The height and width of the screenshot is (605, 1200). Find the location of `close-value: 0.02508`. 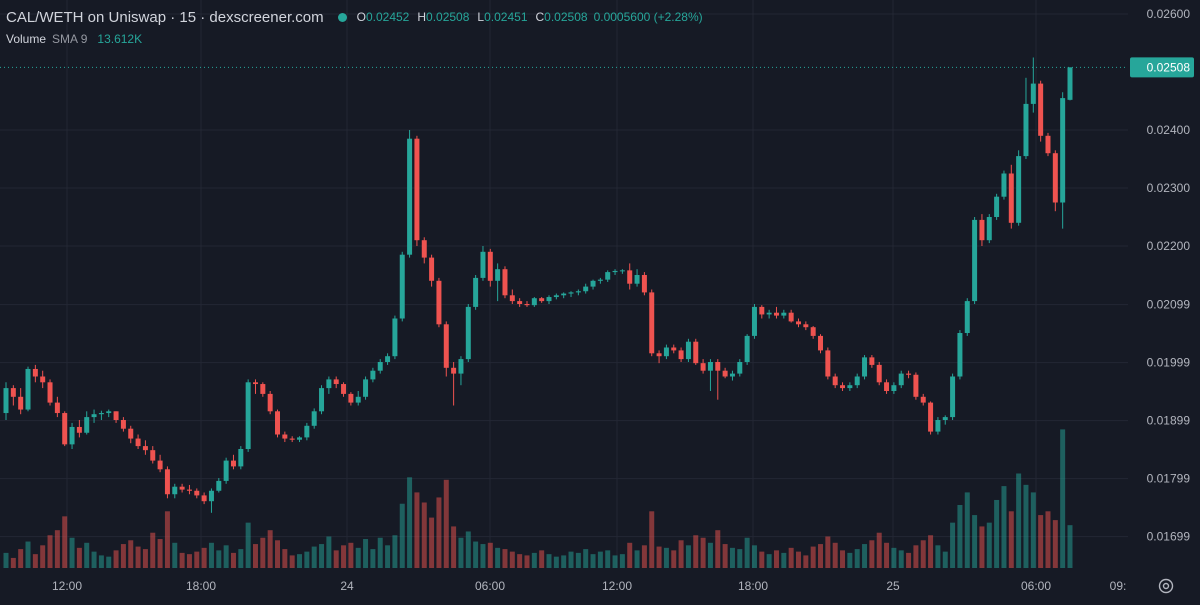

close-value: 0.02508 is located at coordinates (566, 17).